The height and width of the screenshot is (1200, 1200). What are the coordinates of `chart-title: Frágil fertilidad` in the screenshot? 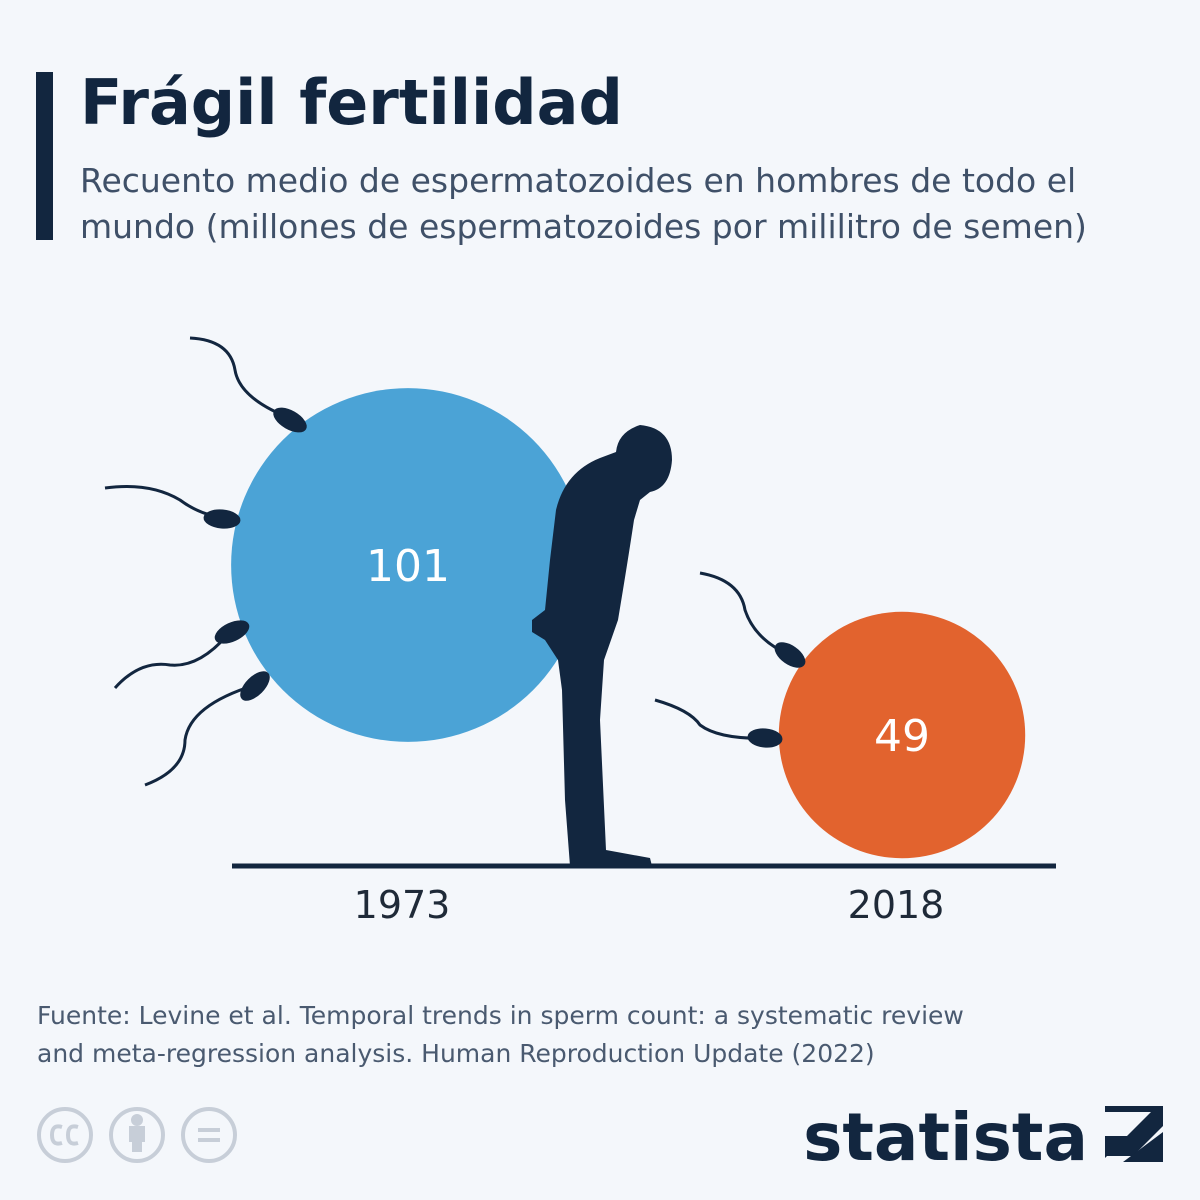 It's located at (351, 102).